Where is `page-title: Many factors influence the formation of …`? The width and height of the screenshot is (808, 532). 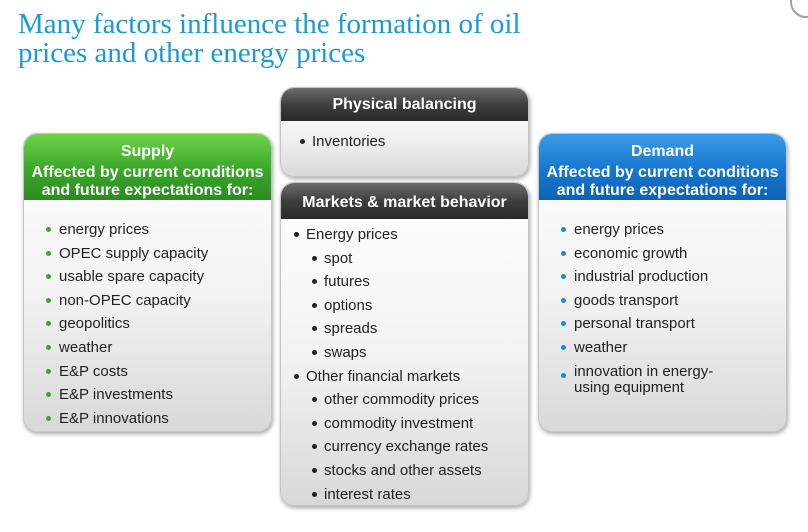
page-title: Many factors influence the formation of … is located at coordinates (298, 39).